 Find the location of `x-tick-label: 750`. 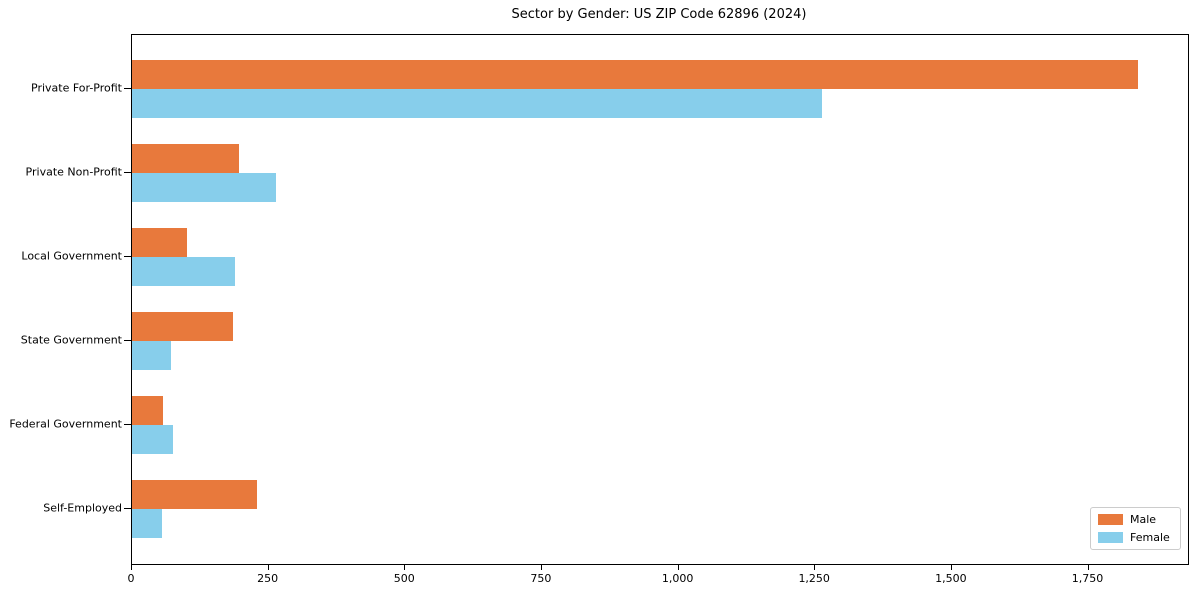

x-tick-label: 750 is located at coordinates (541, 578).